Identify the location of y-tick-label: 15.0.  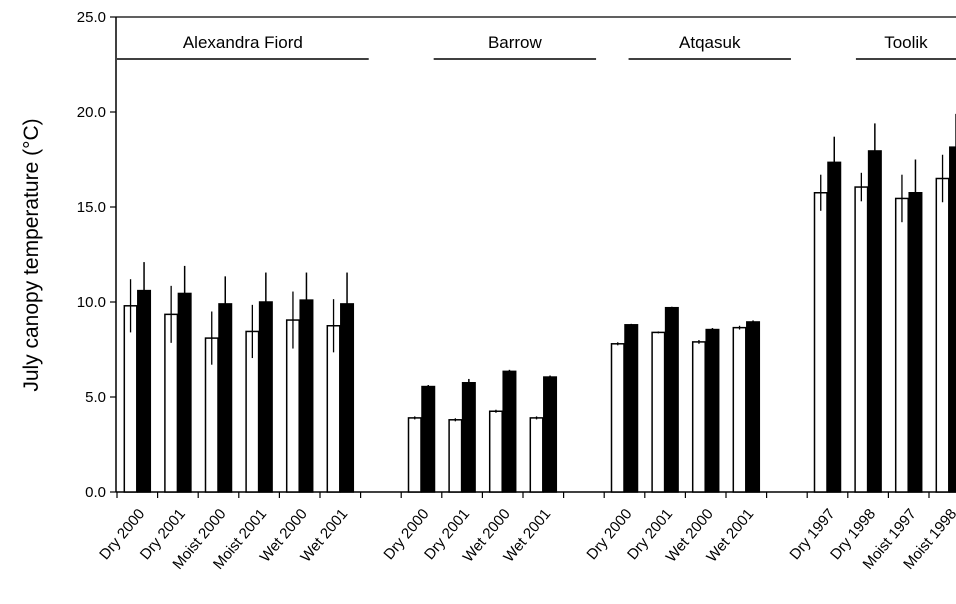
(91, 207).